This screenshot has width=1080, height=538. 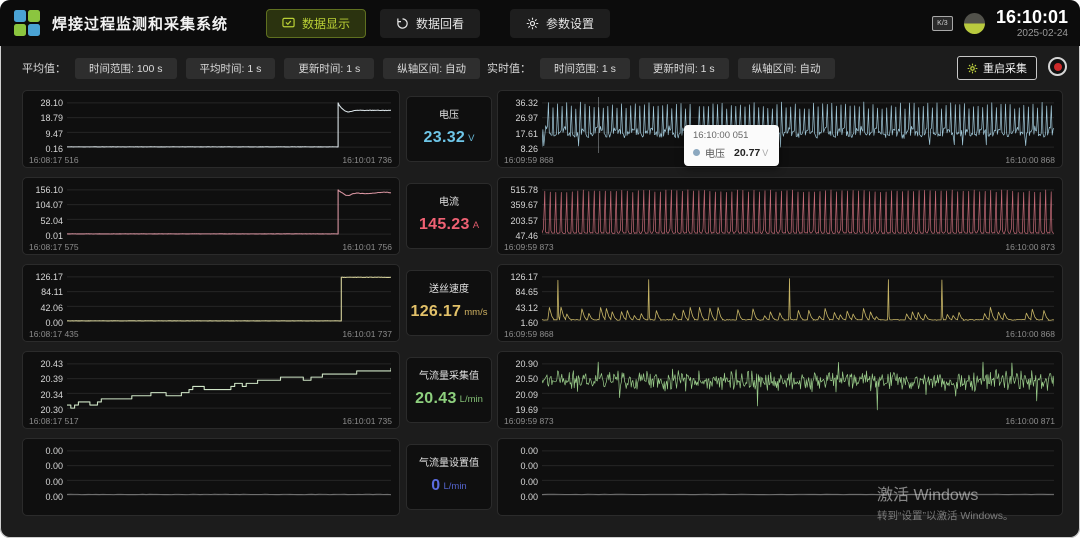 I want to click on y-tick-label: 26.97, so click(x=526, y=118).